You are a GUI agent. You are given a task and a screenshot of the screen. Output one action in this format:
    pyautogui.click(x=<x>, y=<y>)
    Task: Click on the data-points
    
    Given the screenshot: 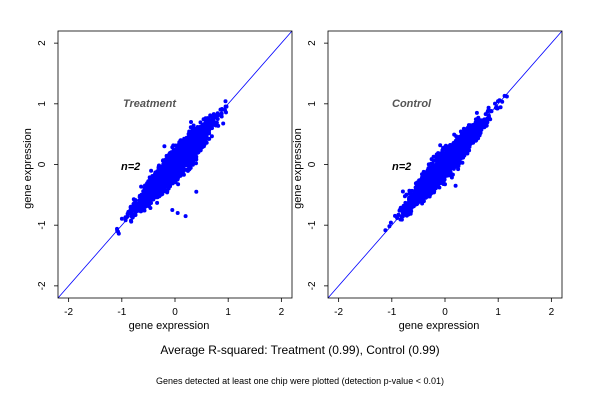 What is the action you would take?
    pyautogui.click(x=446, y=163)
    